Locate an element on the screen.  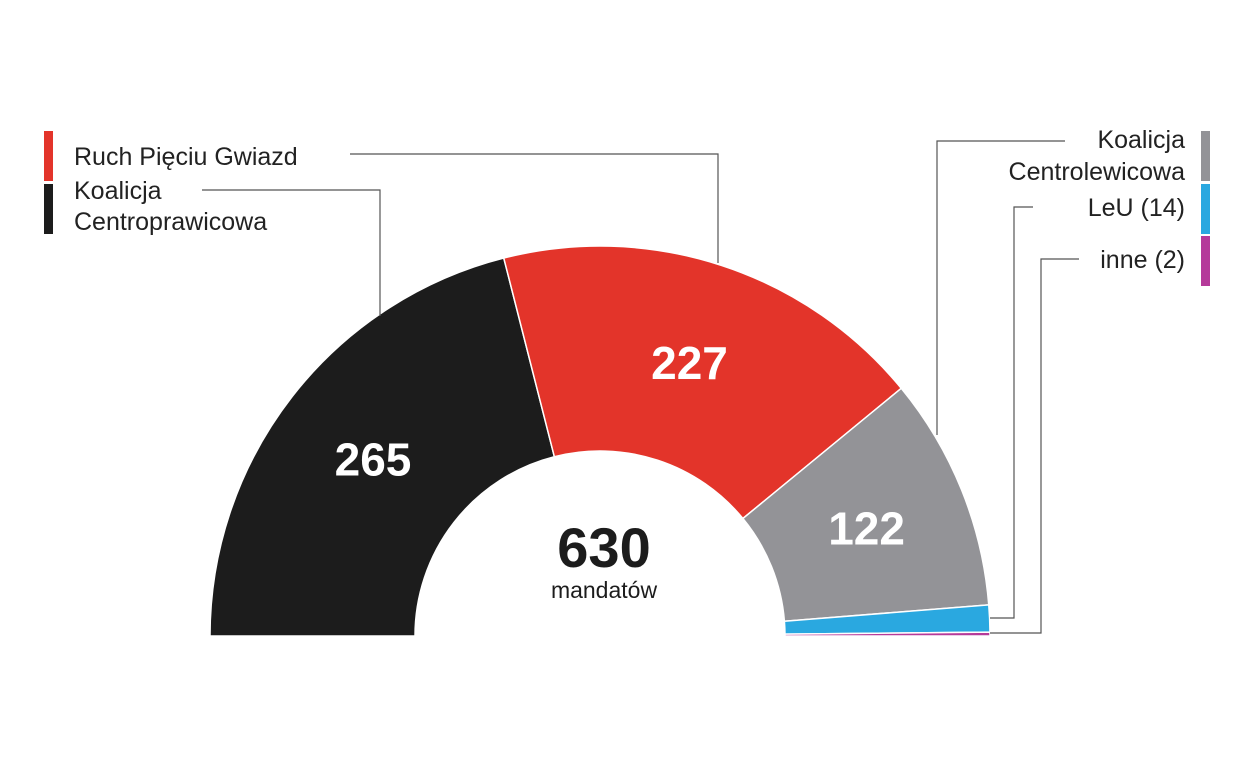
leader-line-leu is located at coordinates (1011, 412).